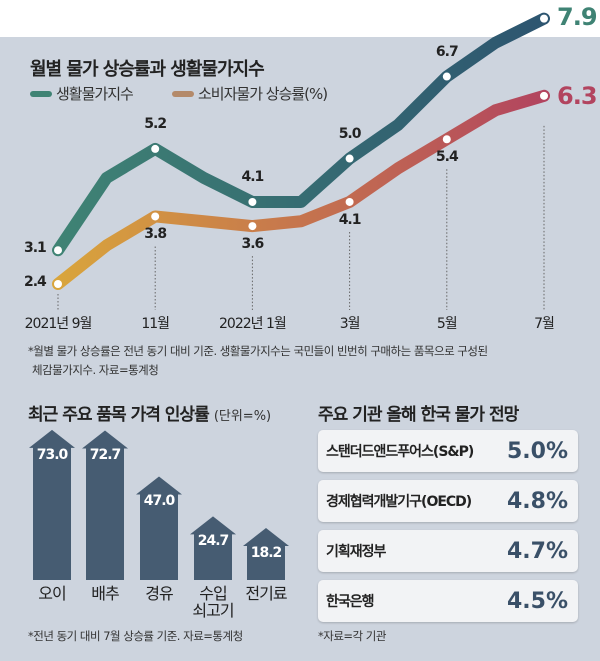  What do you see at coordinates (577, 16) in the screenshot?
I see `data-label: 7.9` at bounding box center [577, 16].